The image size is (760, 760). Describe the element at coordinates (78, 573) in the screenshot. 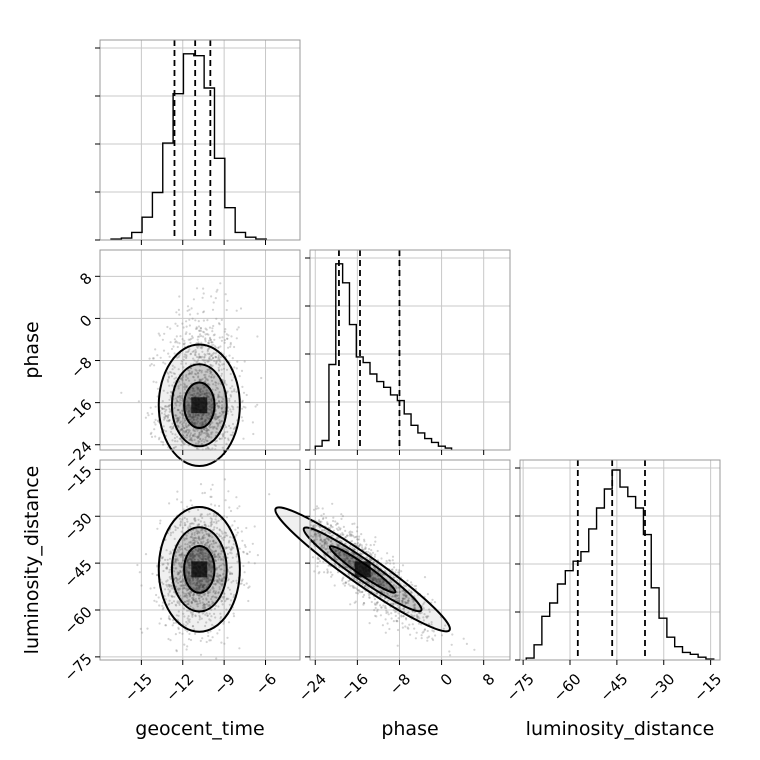

I see `y-tick-label: −45` at that location.